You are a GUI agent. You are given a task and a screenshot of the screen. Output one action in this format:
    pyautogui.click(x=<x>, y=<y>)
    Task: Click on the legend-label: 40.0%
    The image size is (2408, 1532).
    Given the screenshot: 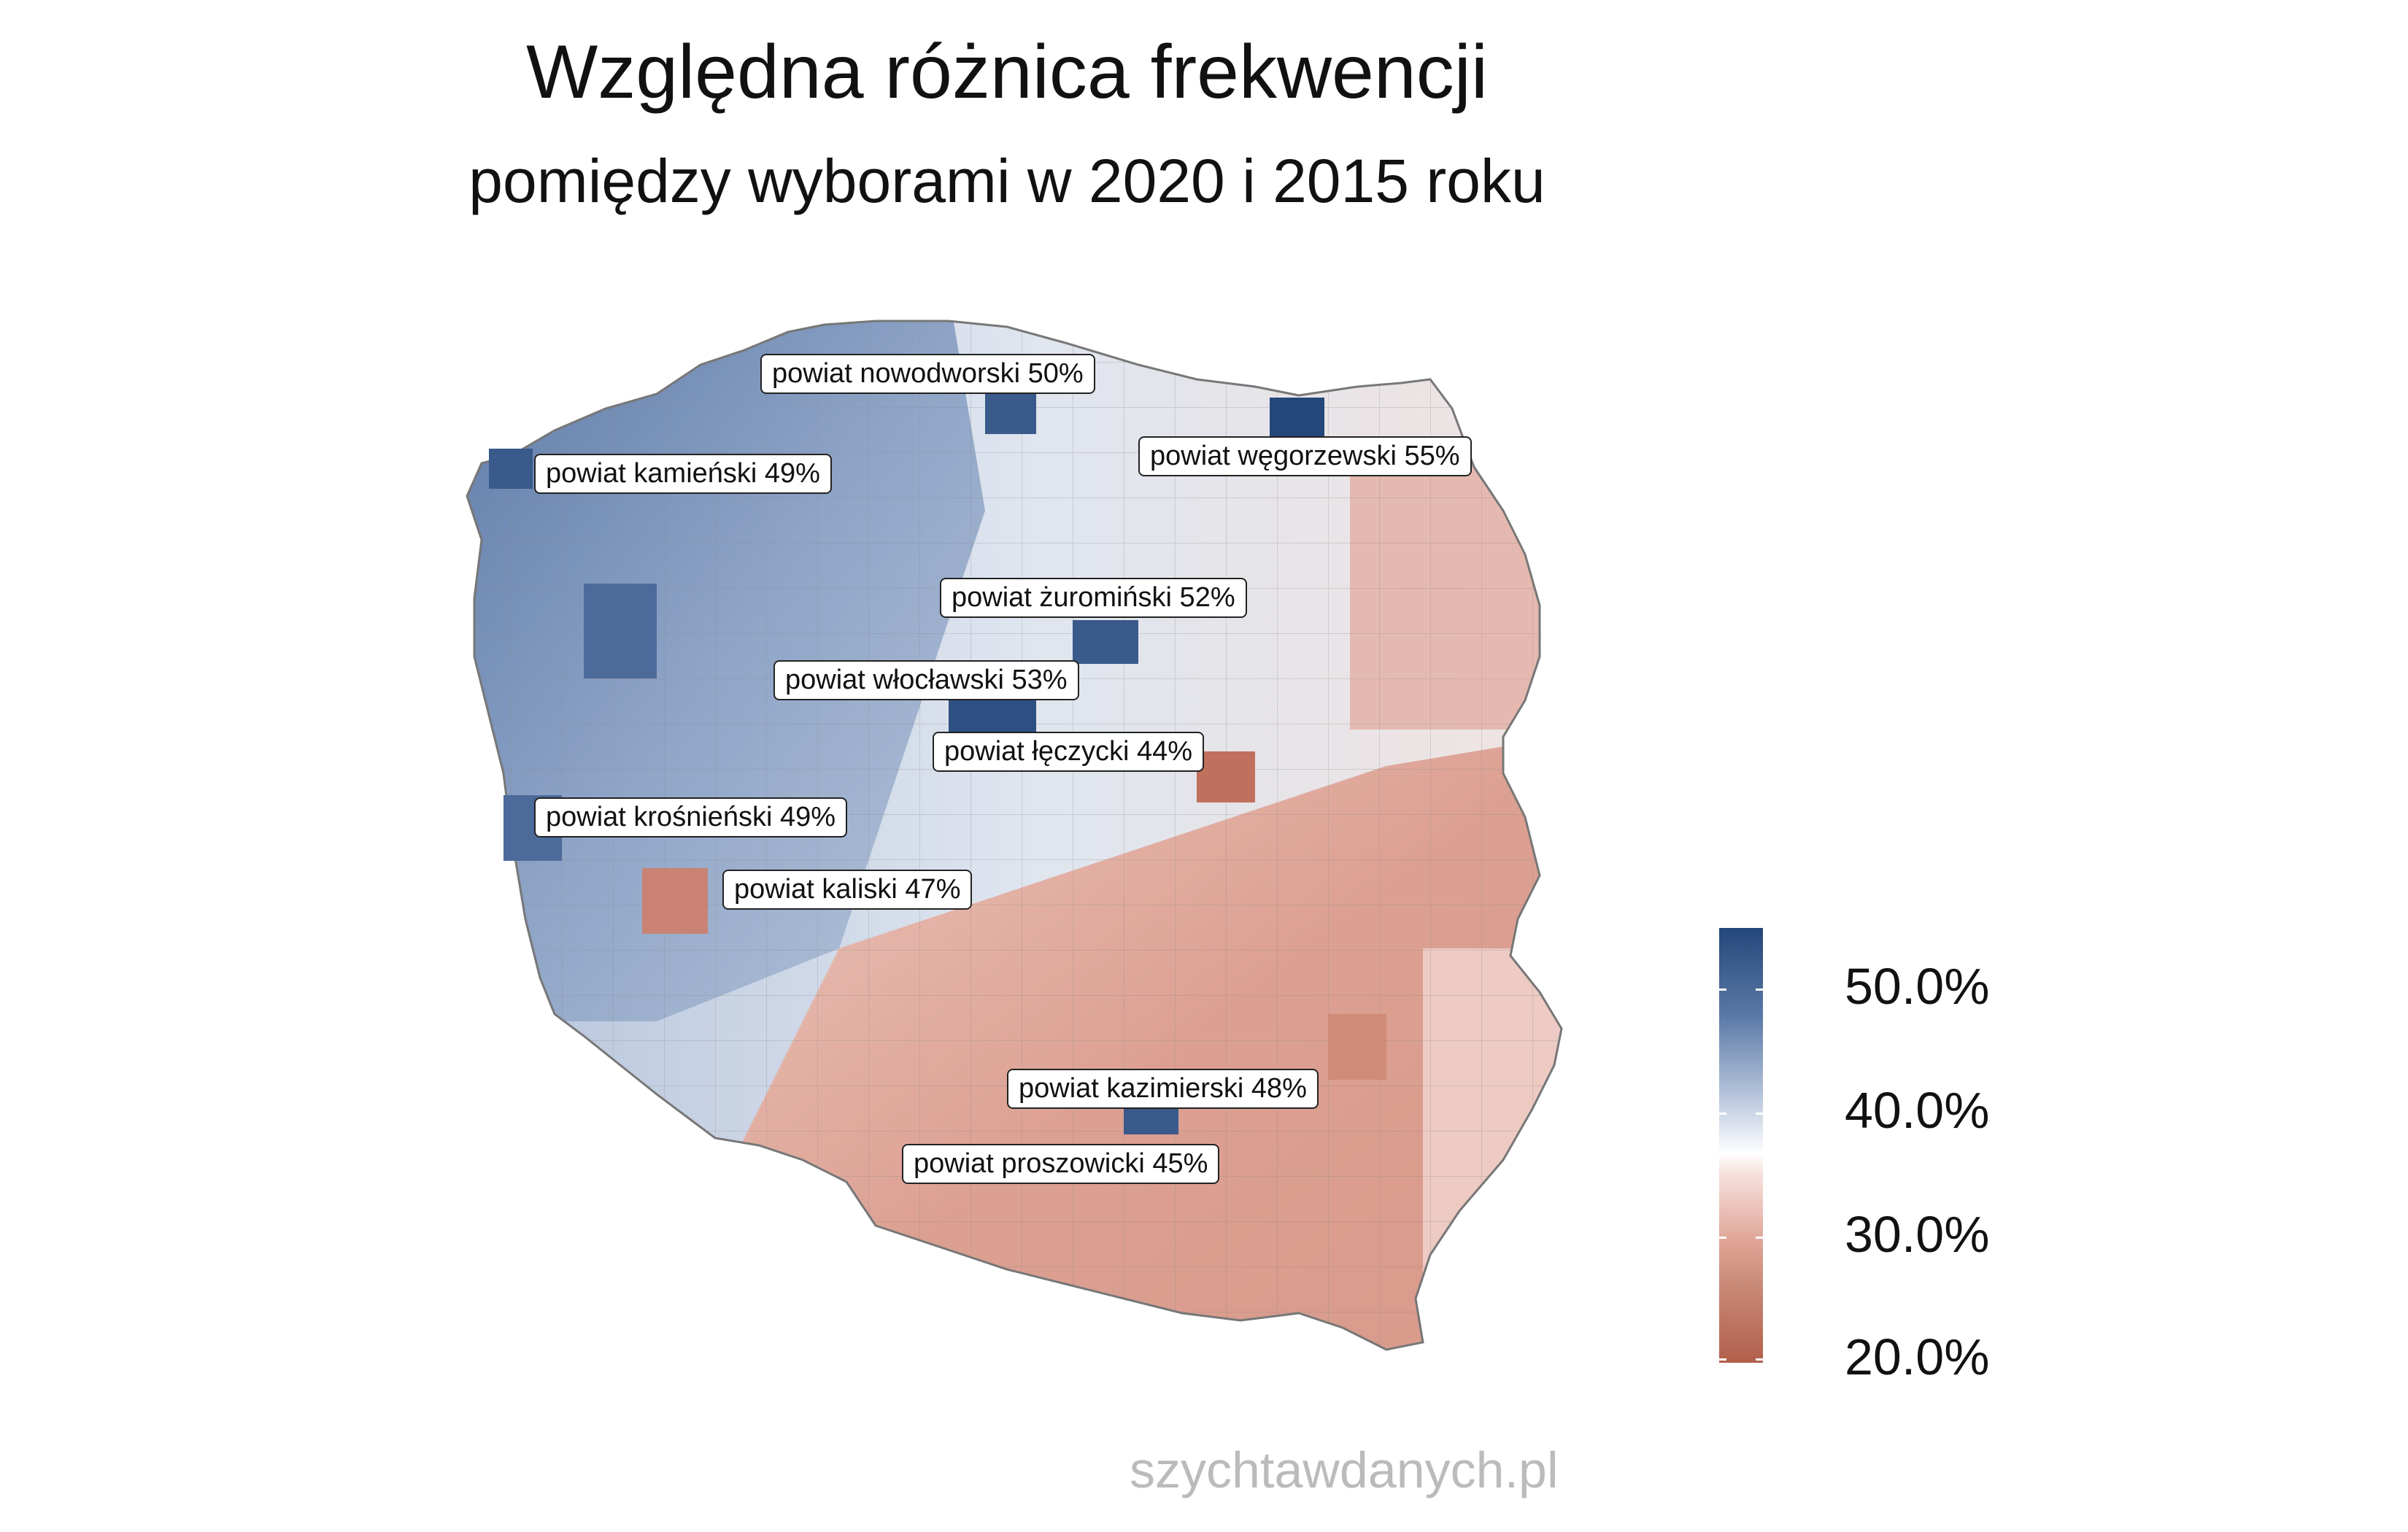 What is the action you would take?
    pyautogui.click(x=1917, y=1111)
    